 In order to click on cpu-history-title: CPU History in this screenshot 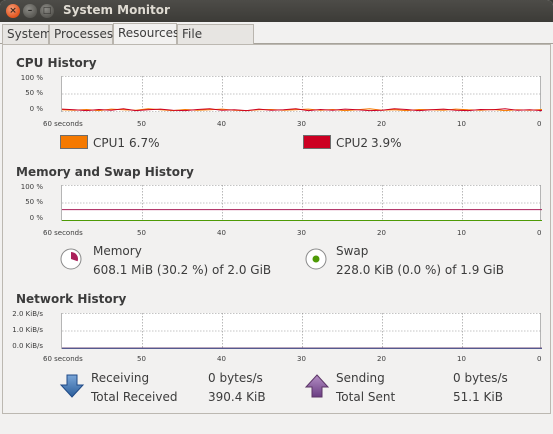, I will do `click(56, 63)`.